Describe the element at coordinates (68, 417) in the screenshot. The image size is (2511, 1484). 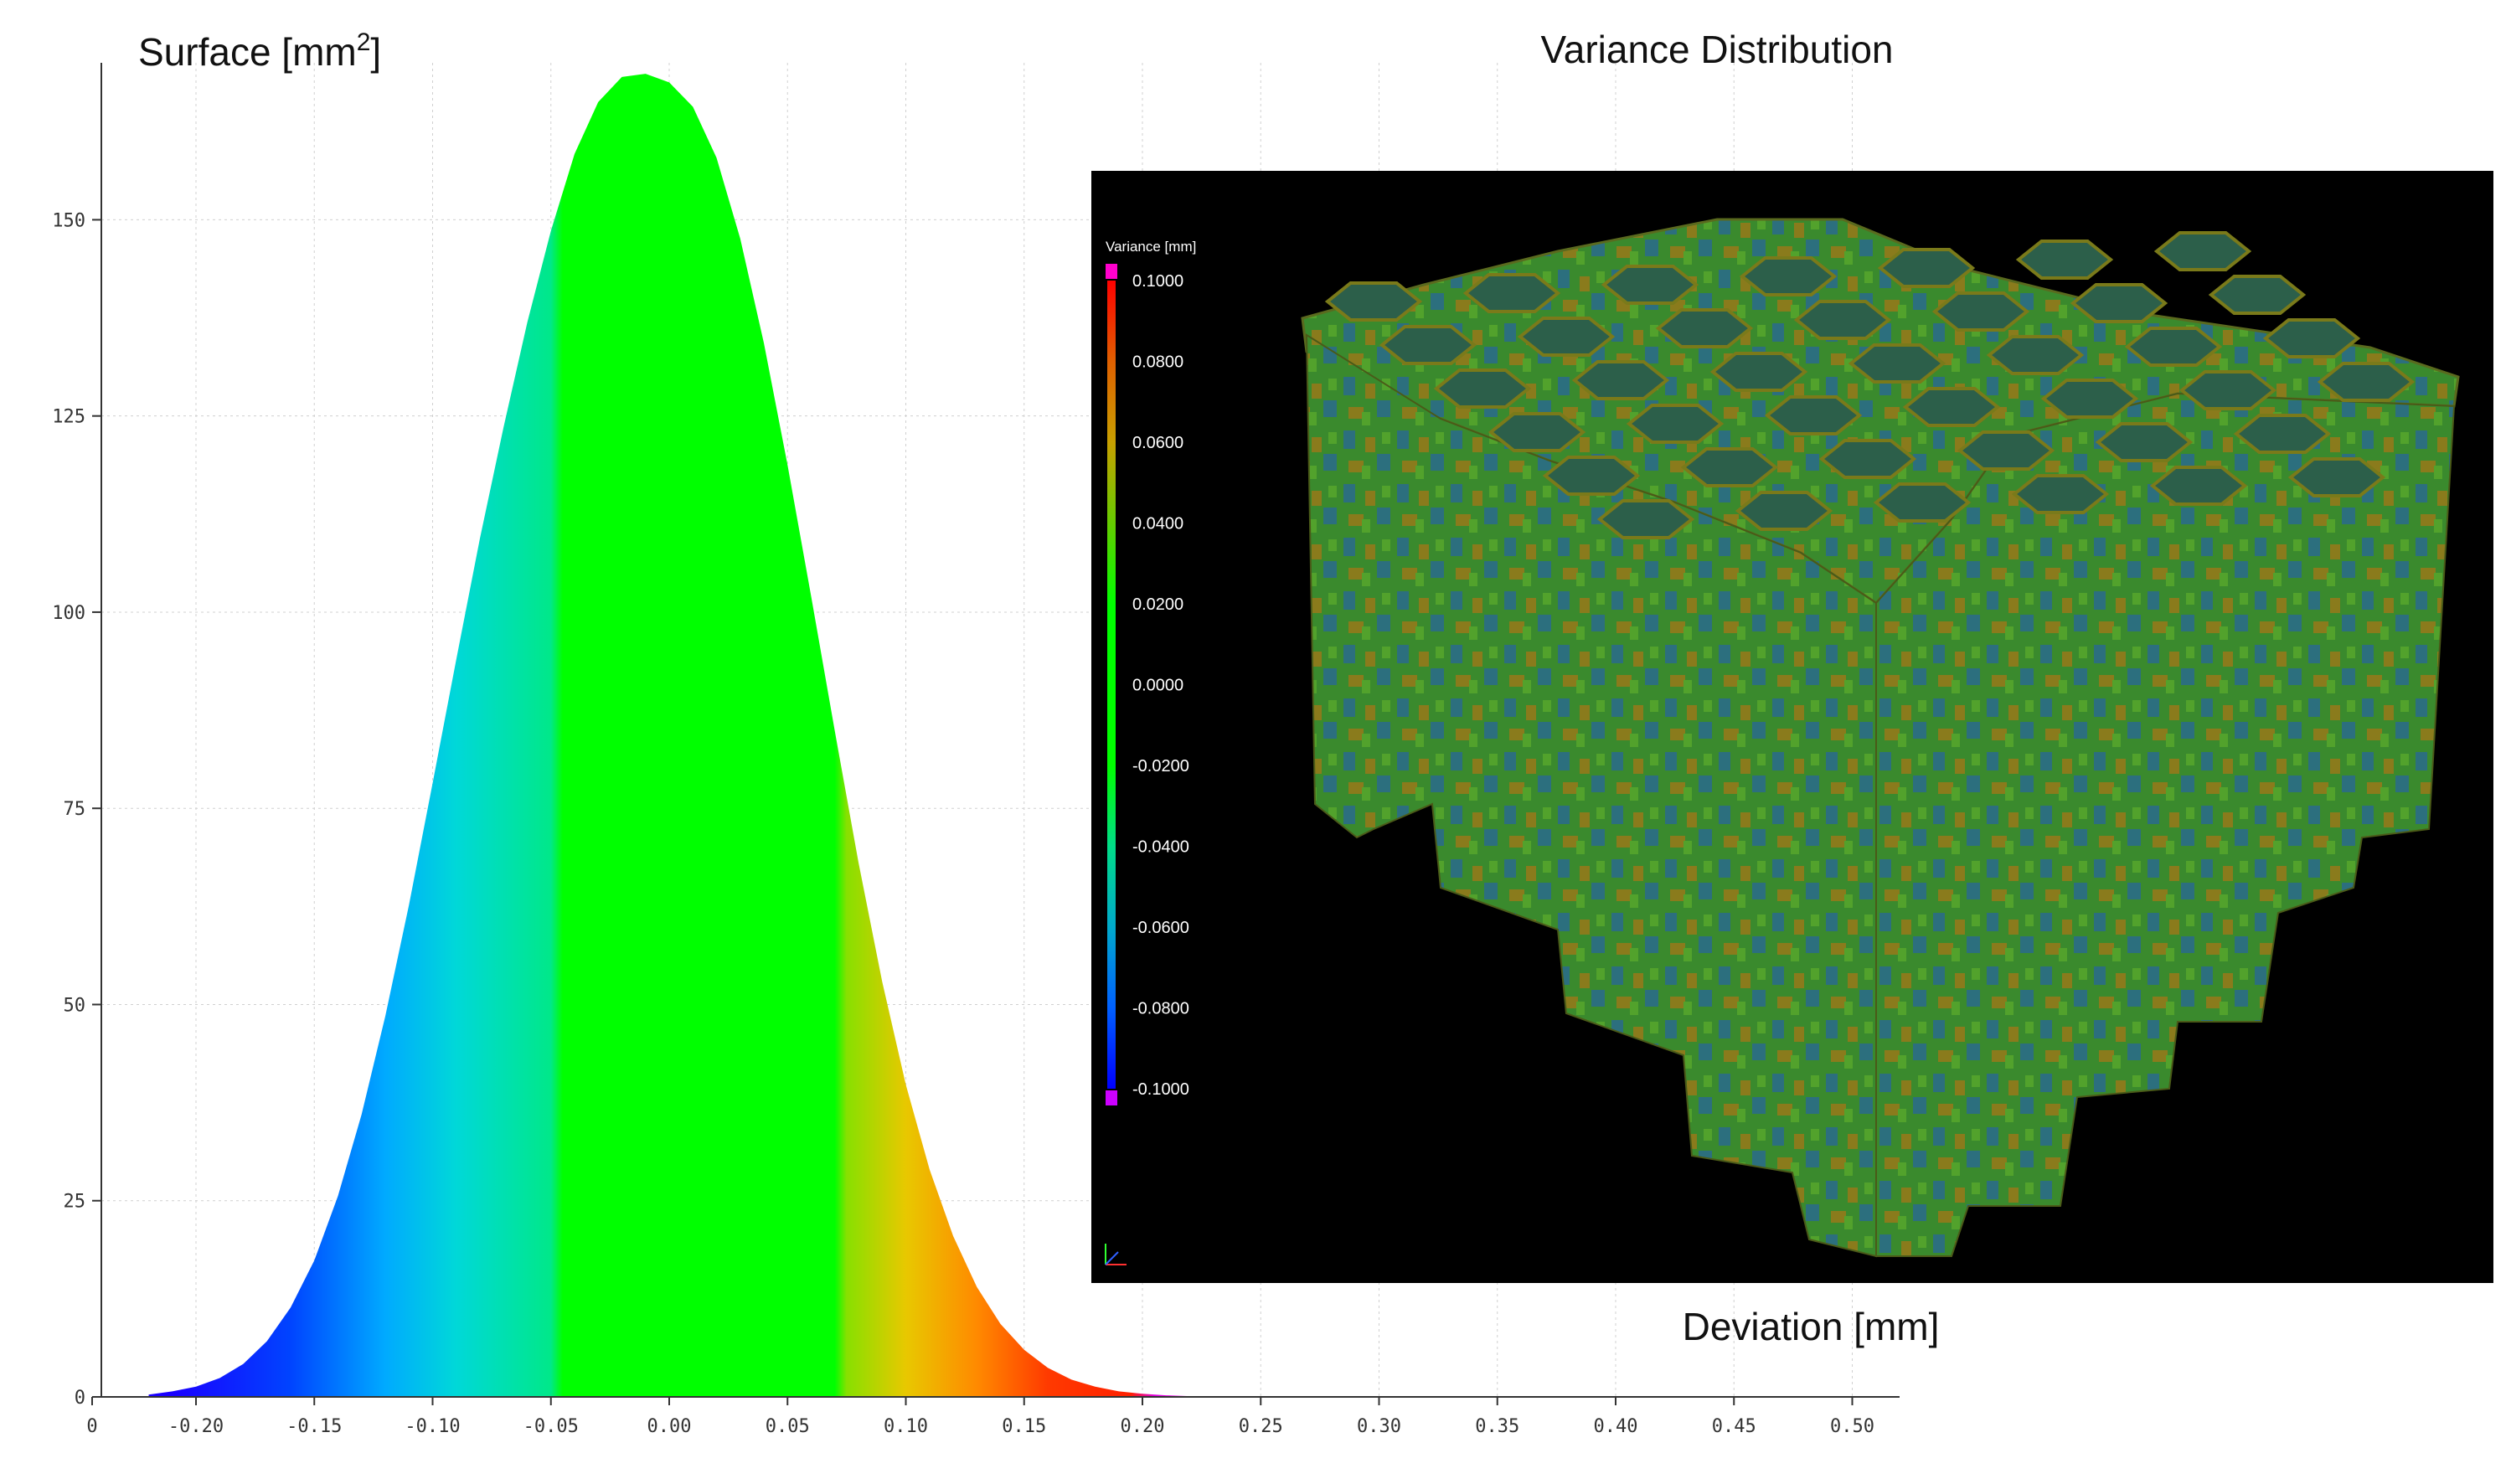
I see `y-tick-label: 125` at that location.